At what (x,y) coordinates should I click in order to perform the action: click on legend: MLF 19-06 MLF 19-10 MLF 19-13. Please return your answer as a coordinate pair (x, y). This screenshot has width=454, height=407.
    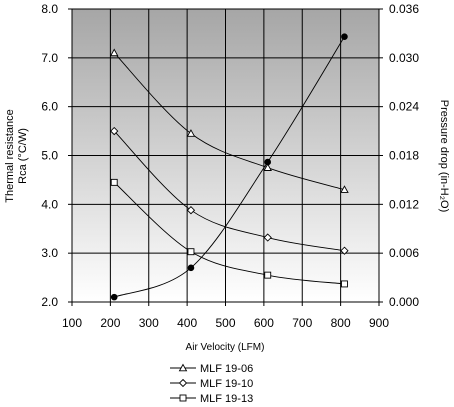
    Looking at the image, I should click on (211, 384).